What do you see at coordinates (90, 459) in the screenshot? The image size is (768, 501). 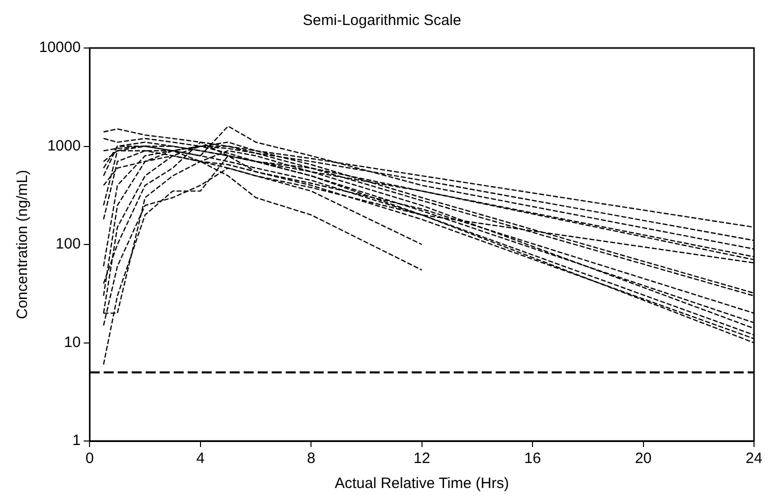 I see `x-tick-label: 0` at bounding box center [90, 459].